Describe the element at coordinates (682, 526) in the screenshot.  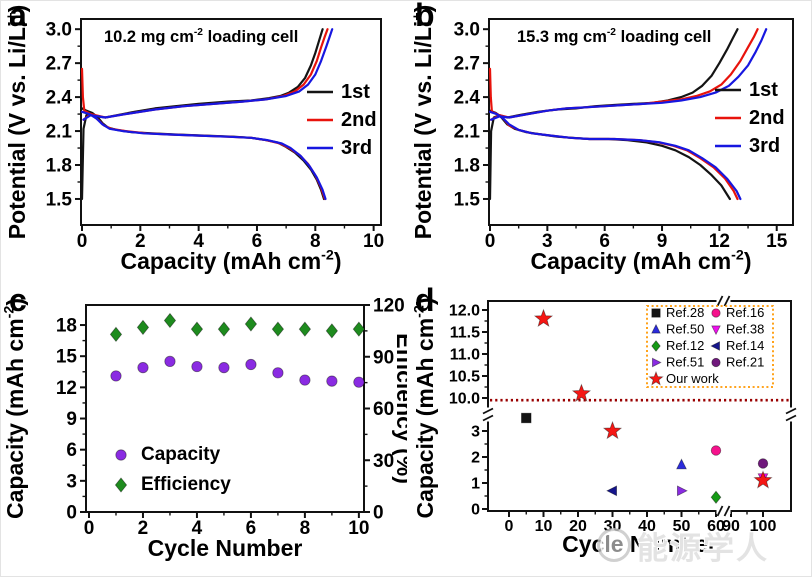
I see `x-tick-label: 50` at that location.